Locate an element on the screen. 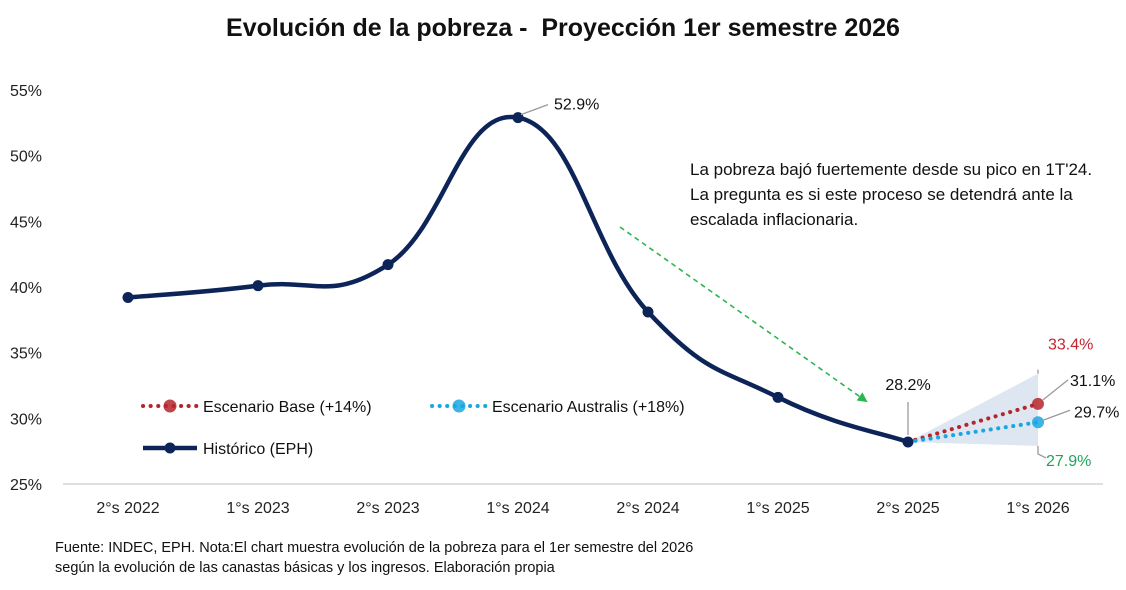  y-tick-label: 25% is located at coordinates (26, 485).